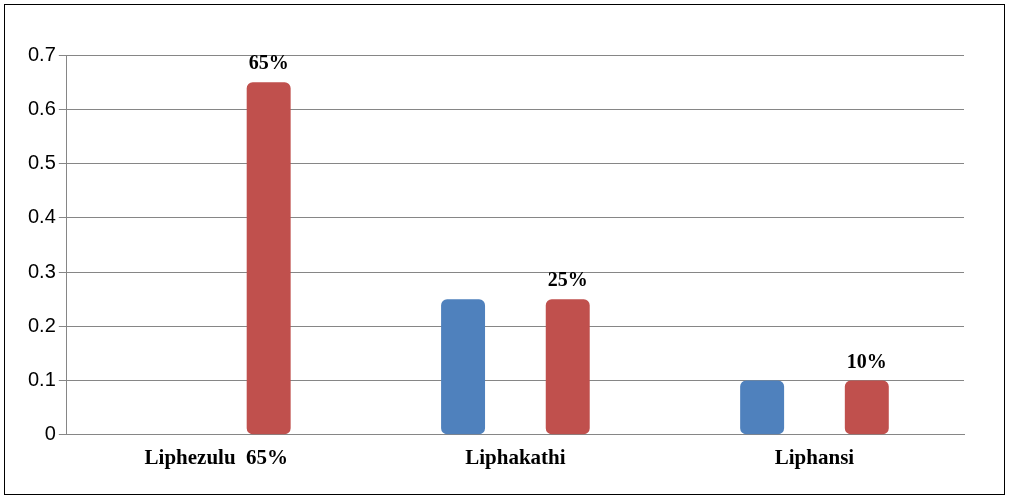 This screenshot has width=1009, height=499. Describe the element at coordinates (41, 53) in the screenshot. I see `y-tick-label: 0.7` at that location.